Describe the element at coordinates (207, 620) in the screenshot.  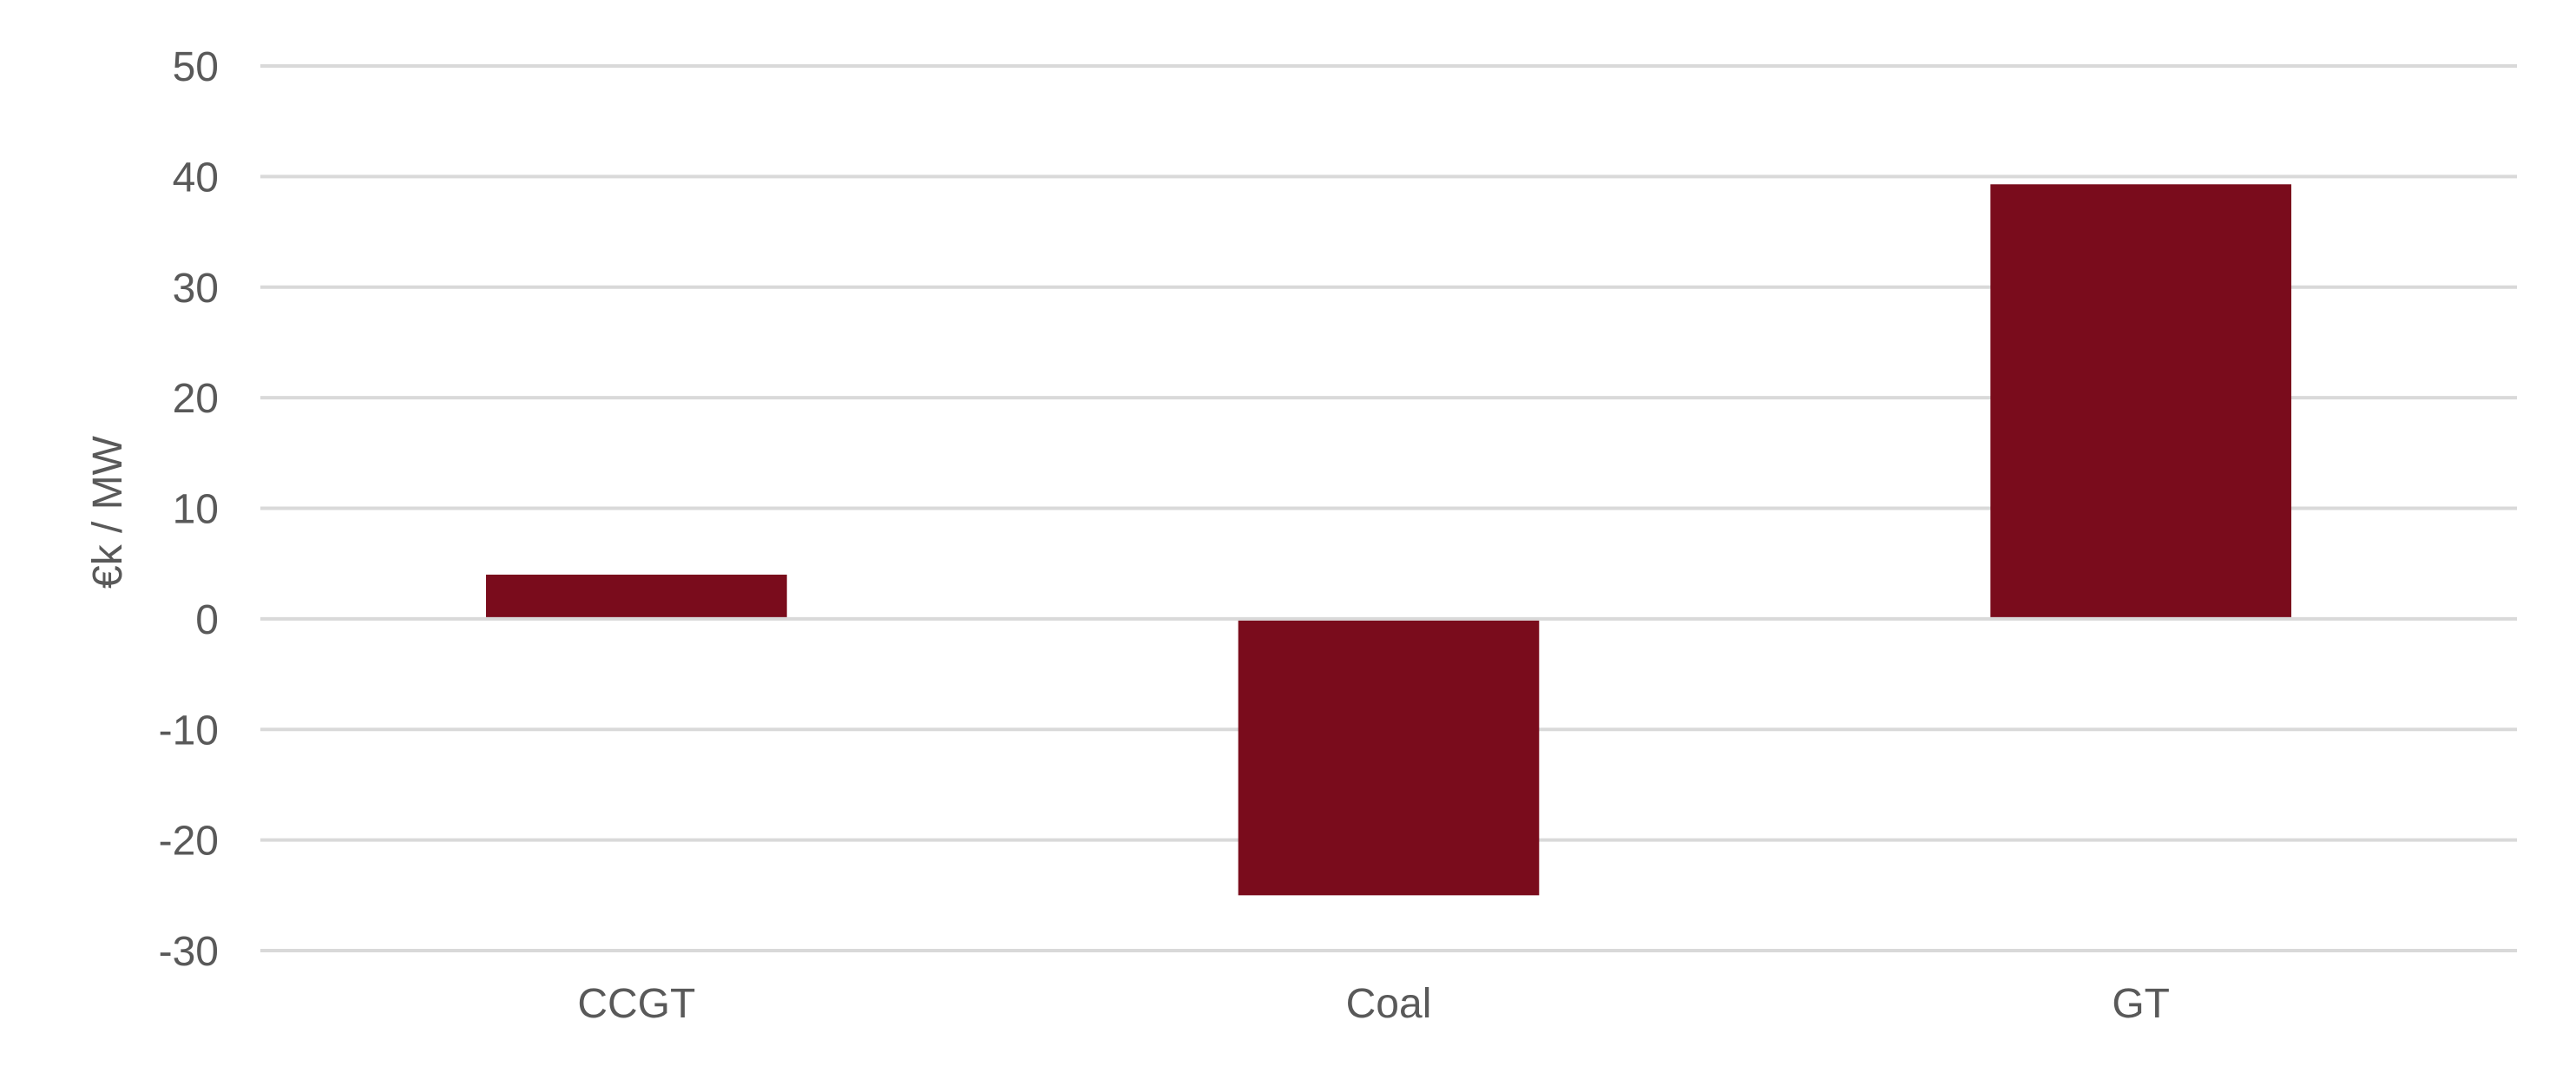
I see `y-tick-label: 0` at that location.